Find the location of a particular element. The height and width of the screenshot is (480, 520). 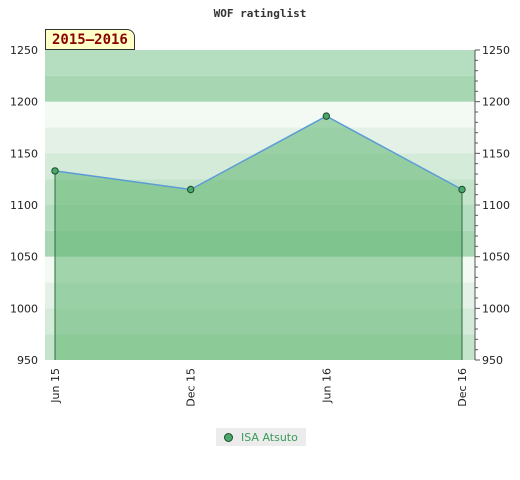

legend-marker-icon is located at coordinates (228, 437).